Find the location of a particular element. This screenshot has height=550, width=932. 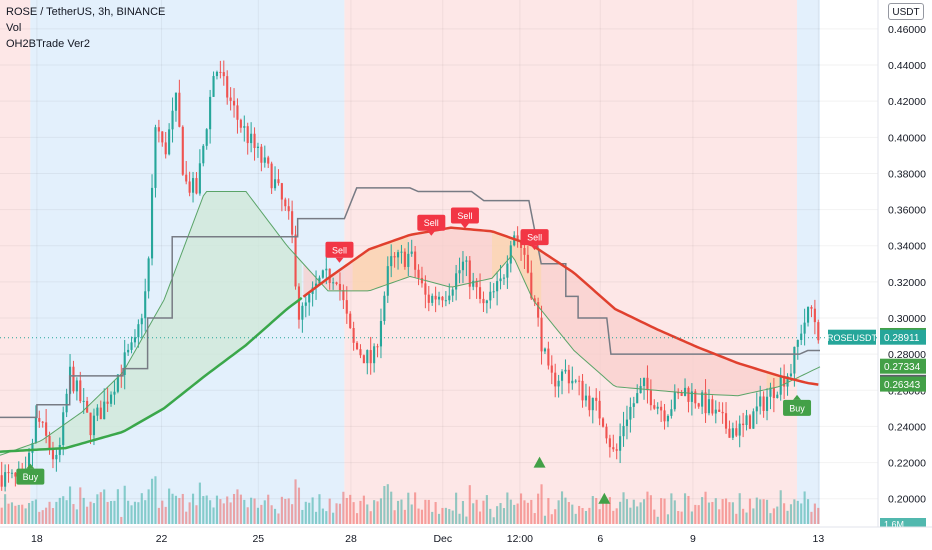

axis-gap is located at coordinates (849, 275).